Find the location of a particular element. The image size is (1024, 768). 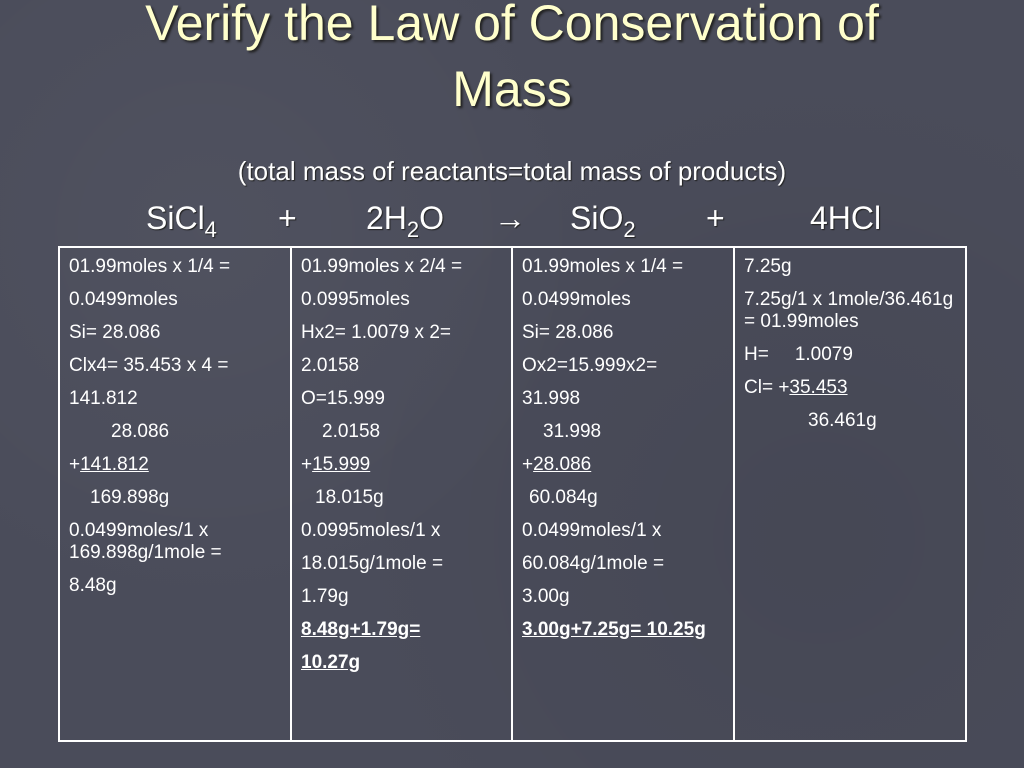

sicl4-subscript: 4 is located at coordinates (210, 229).